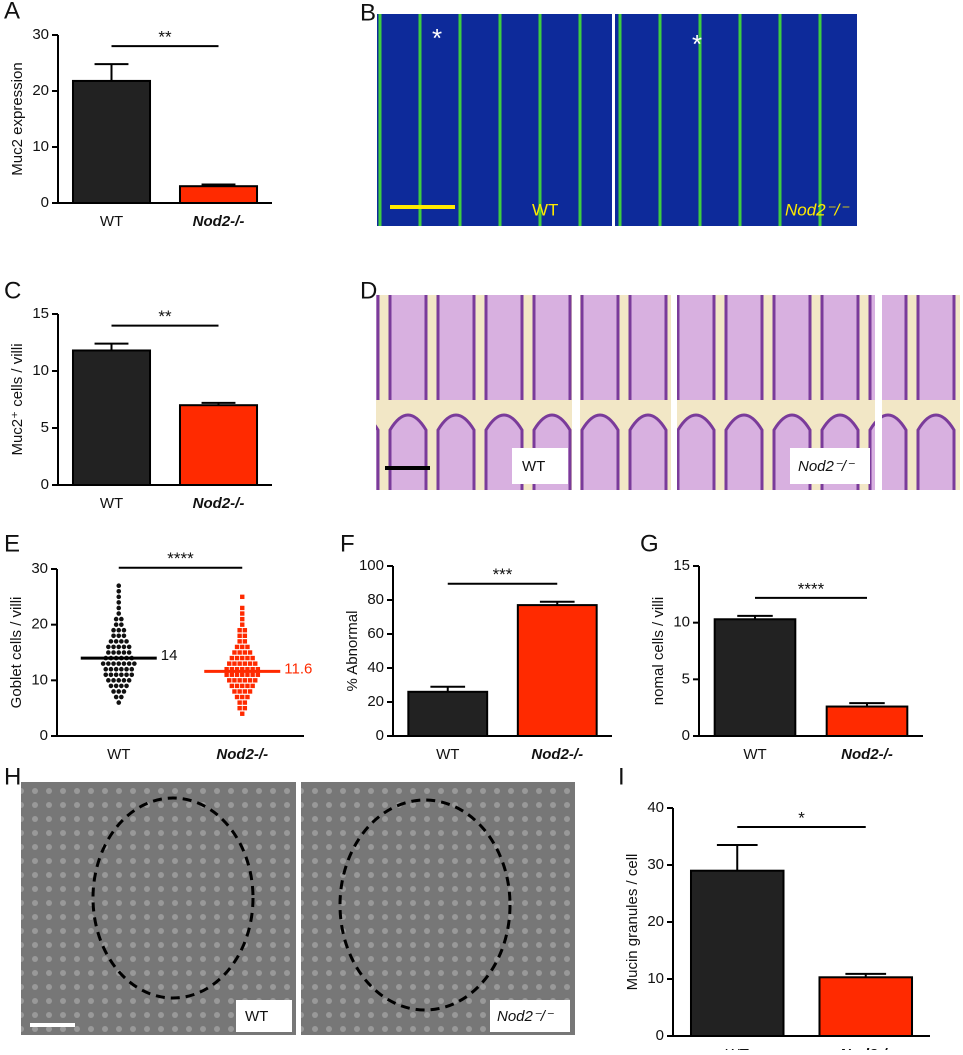 The image size is (963, 1055). I want to click on y-tick-label: 100, so click(371, 565).